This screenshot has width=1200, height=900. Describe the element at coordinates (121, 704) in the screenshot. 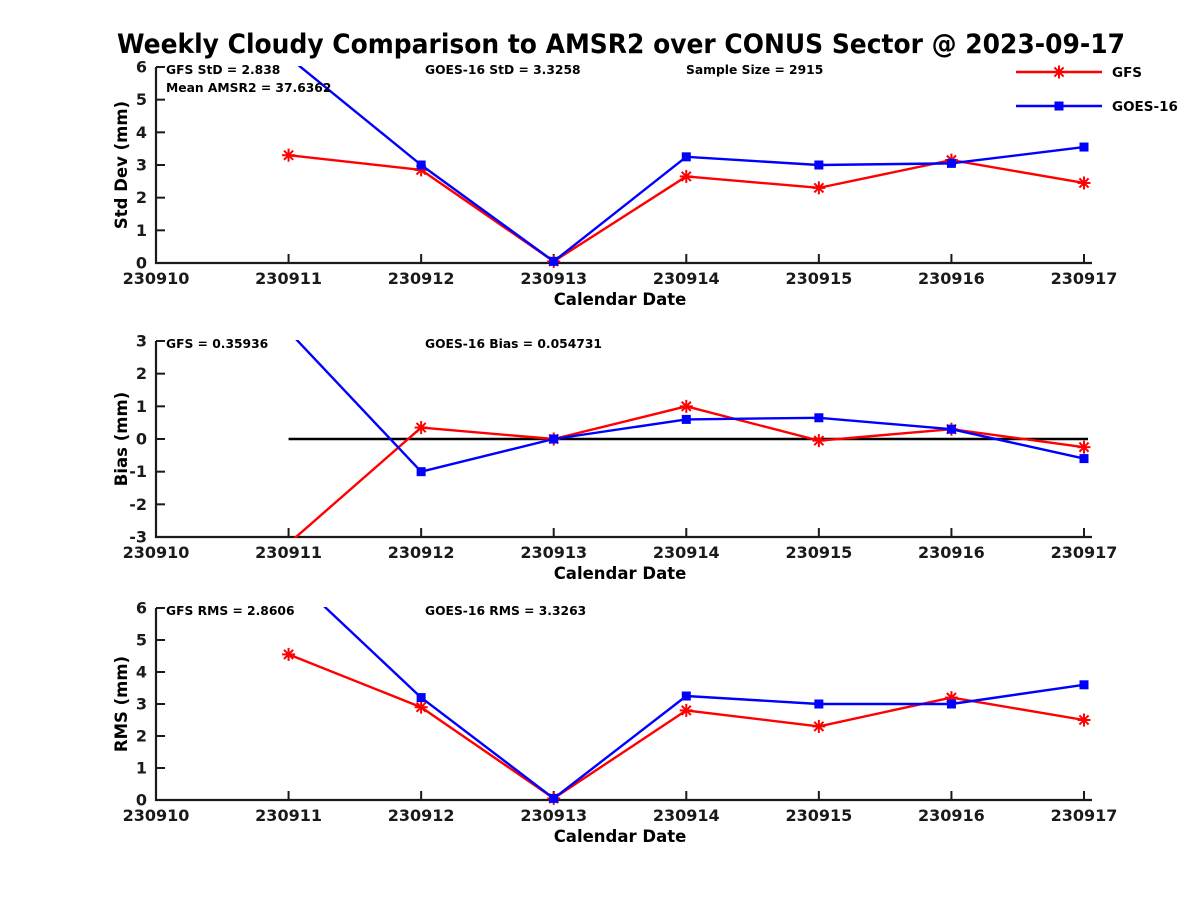

I see `y-axis-title: RMS (mm)` at that location.